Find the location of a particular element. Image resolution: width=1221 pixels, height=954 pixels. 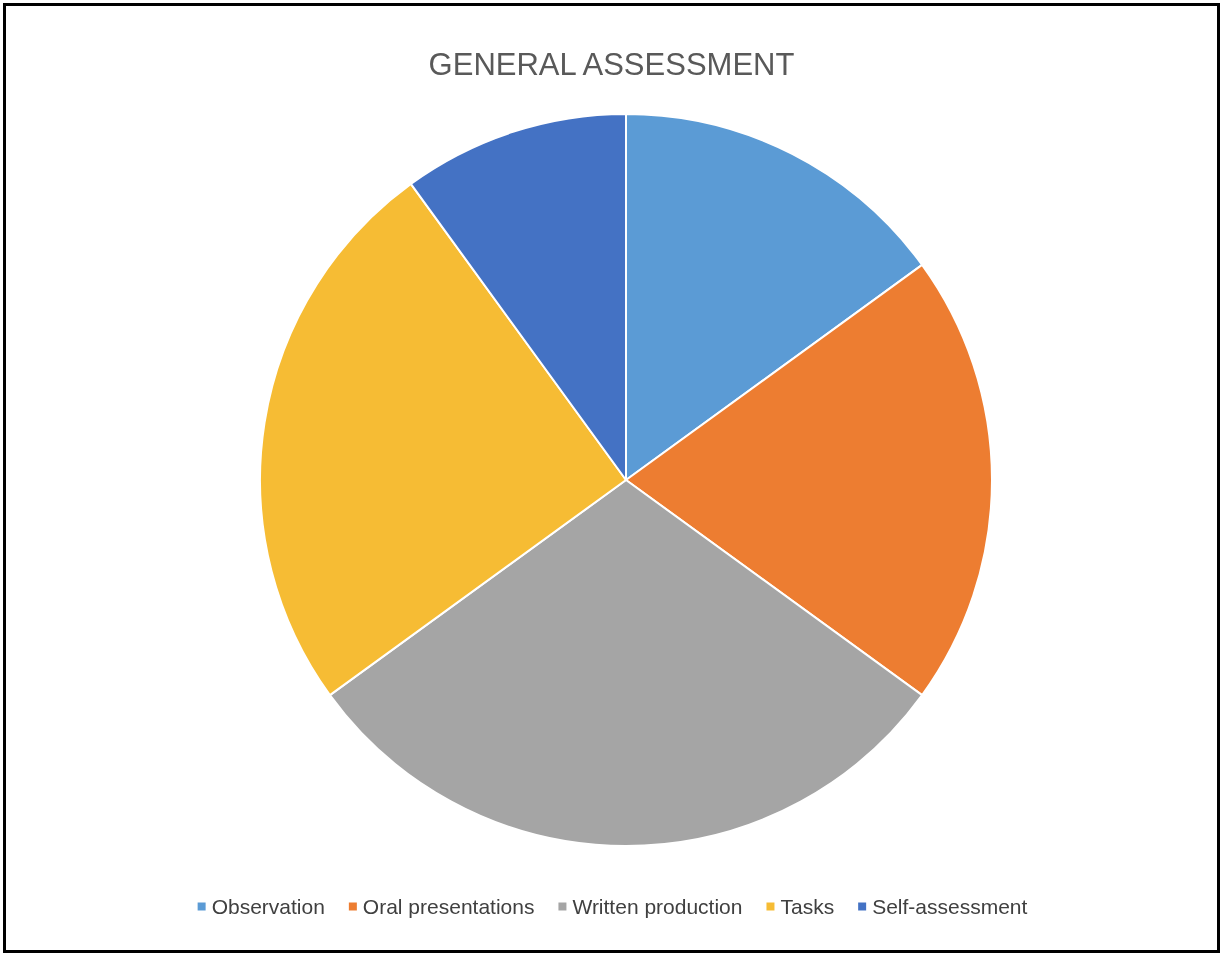

legend-label: Written production is located at coordinates (657, 906).